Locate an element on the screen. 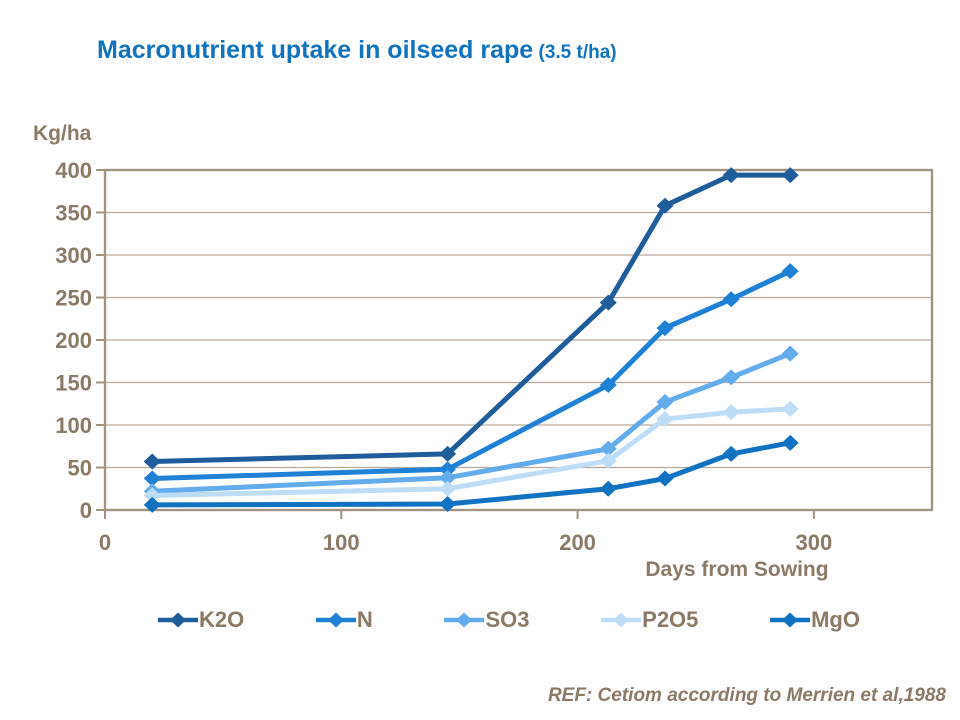  legend-marker-k2o is located at coordinates (178, 620).